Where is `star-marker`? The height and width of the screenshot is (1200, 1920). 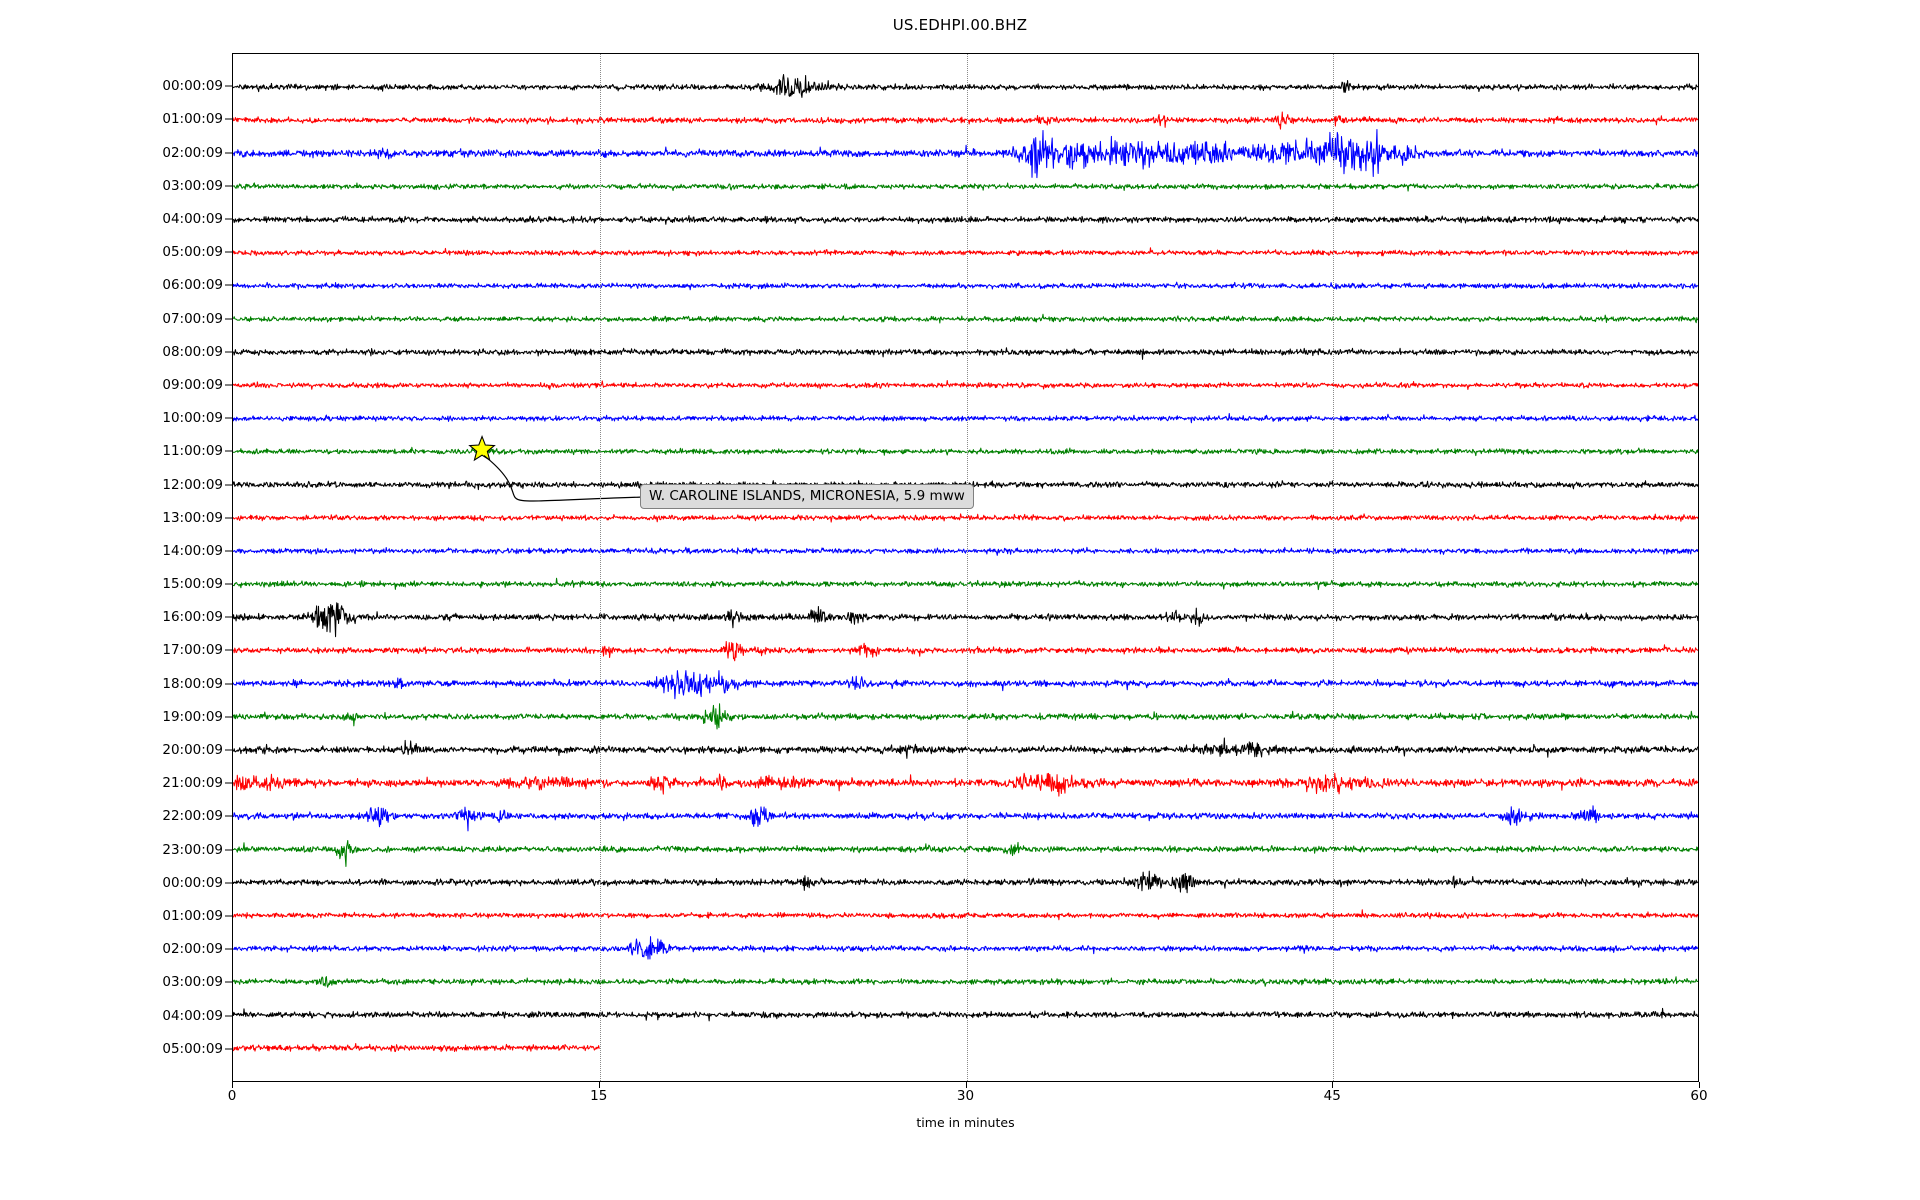
star-marker is located at coordinates (482, 448).